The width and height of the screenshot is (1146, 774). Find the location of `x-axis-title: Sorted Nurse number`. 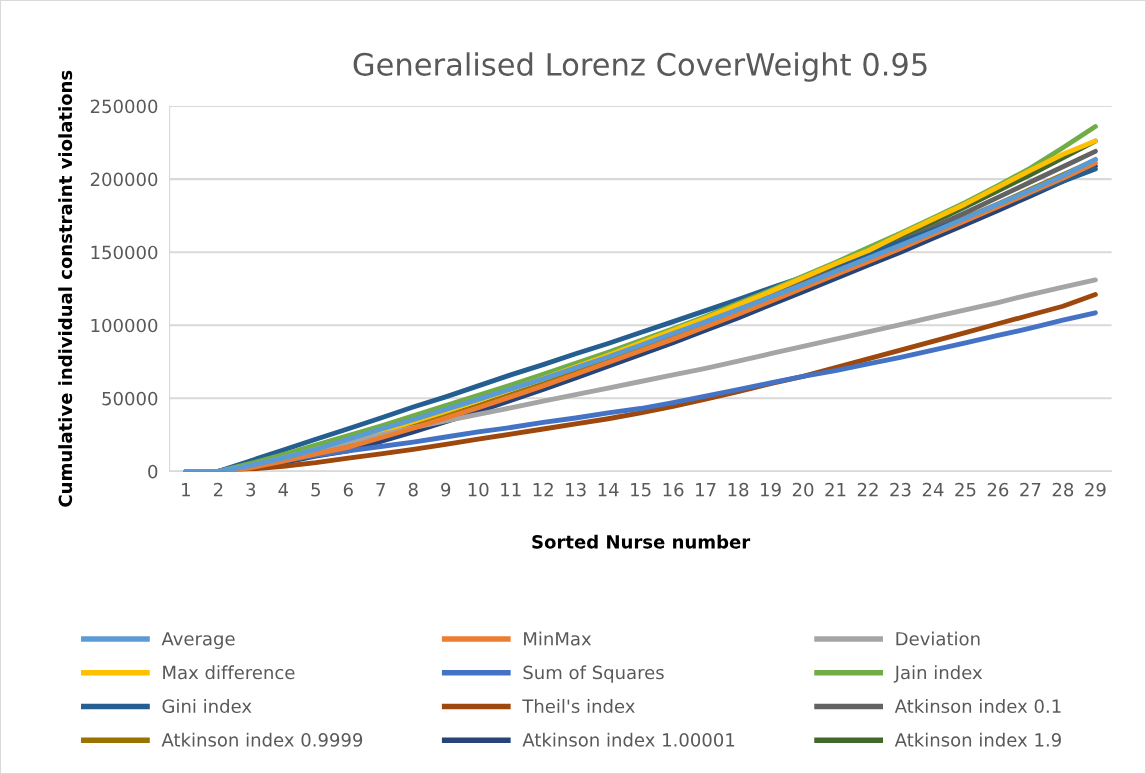

x-axis-title: Sorted Nurse number is located at coordinates (641, 541).